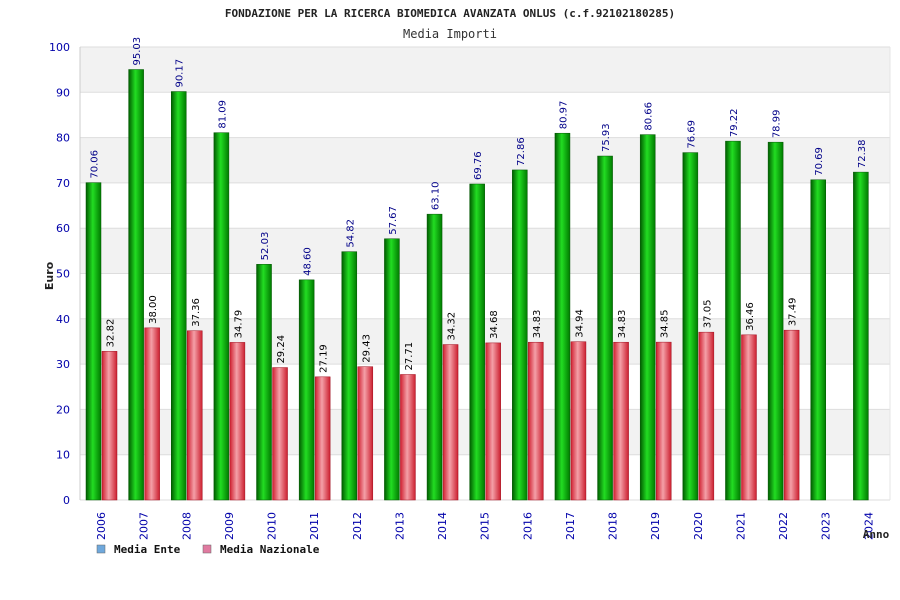 The width and height of the screenshot is (900, 600). Describe the element at coordinates (862, 153) in the screenshot. I see `data-label: 72.38` at that location.